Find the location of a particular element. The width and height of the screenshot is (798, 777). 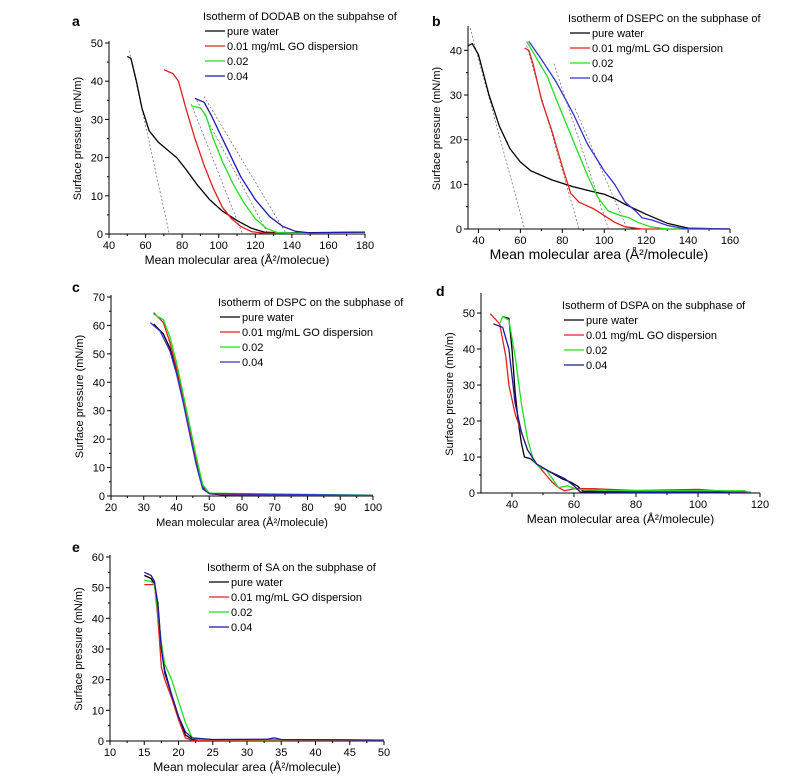

x-tick-label: 180 is located at coordinates (365, 246).